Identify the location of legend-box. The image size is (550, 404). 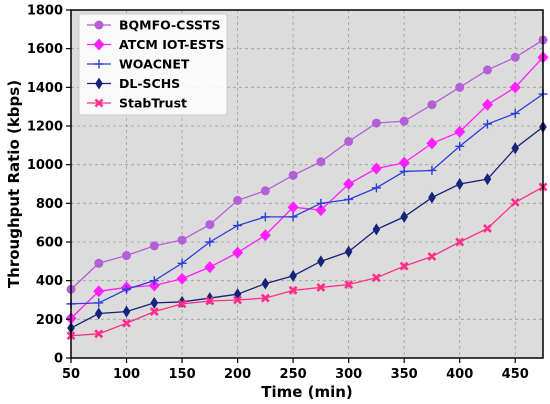
(153, 64).